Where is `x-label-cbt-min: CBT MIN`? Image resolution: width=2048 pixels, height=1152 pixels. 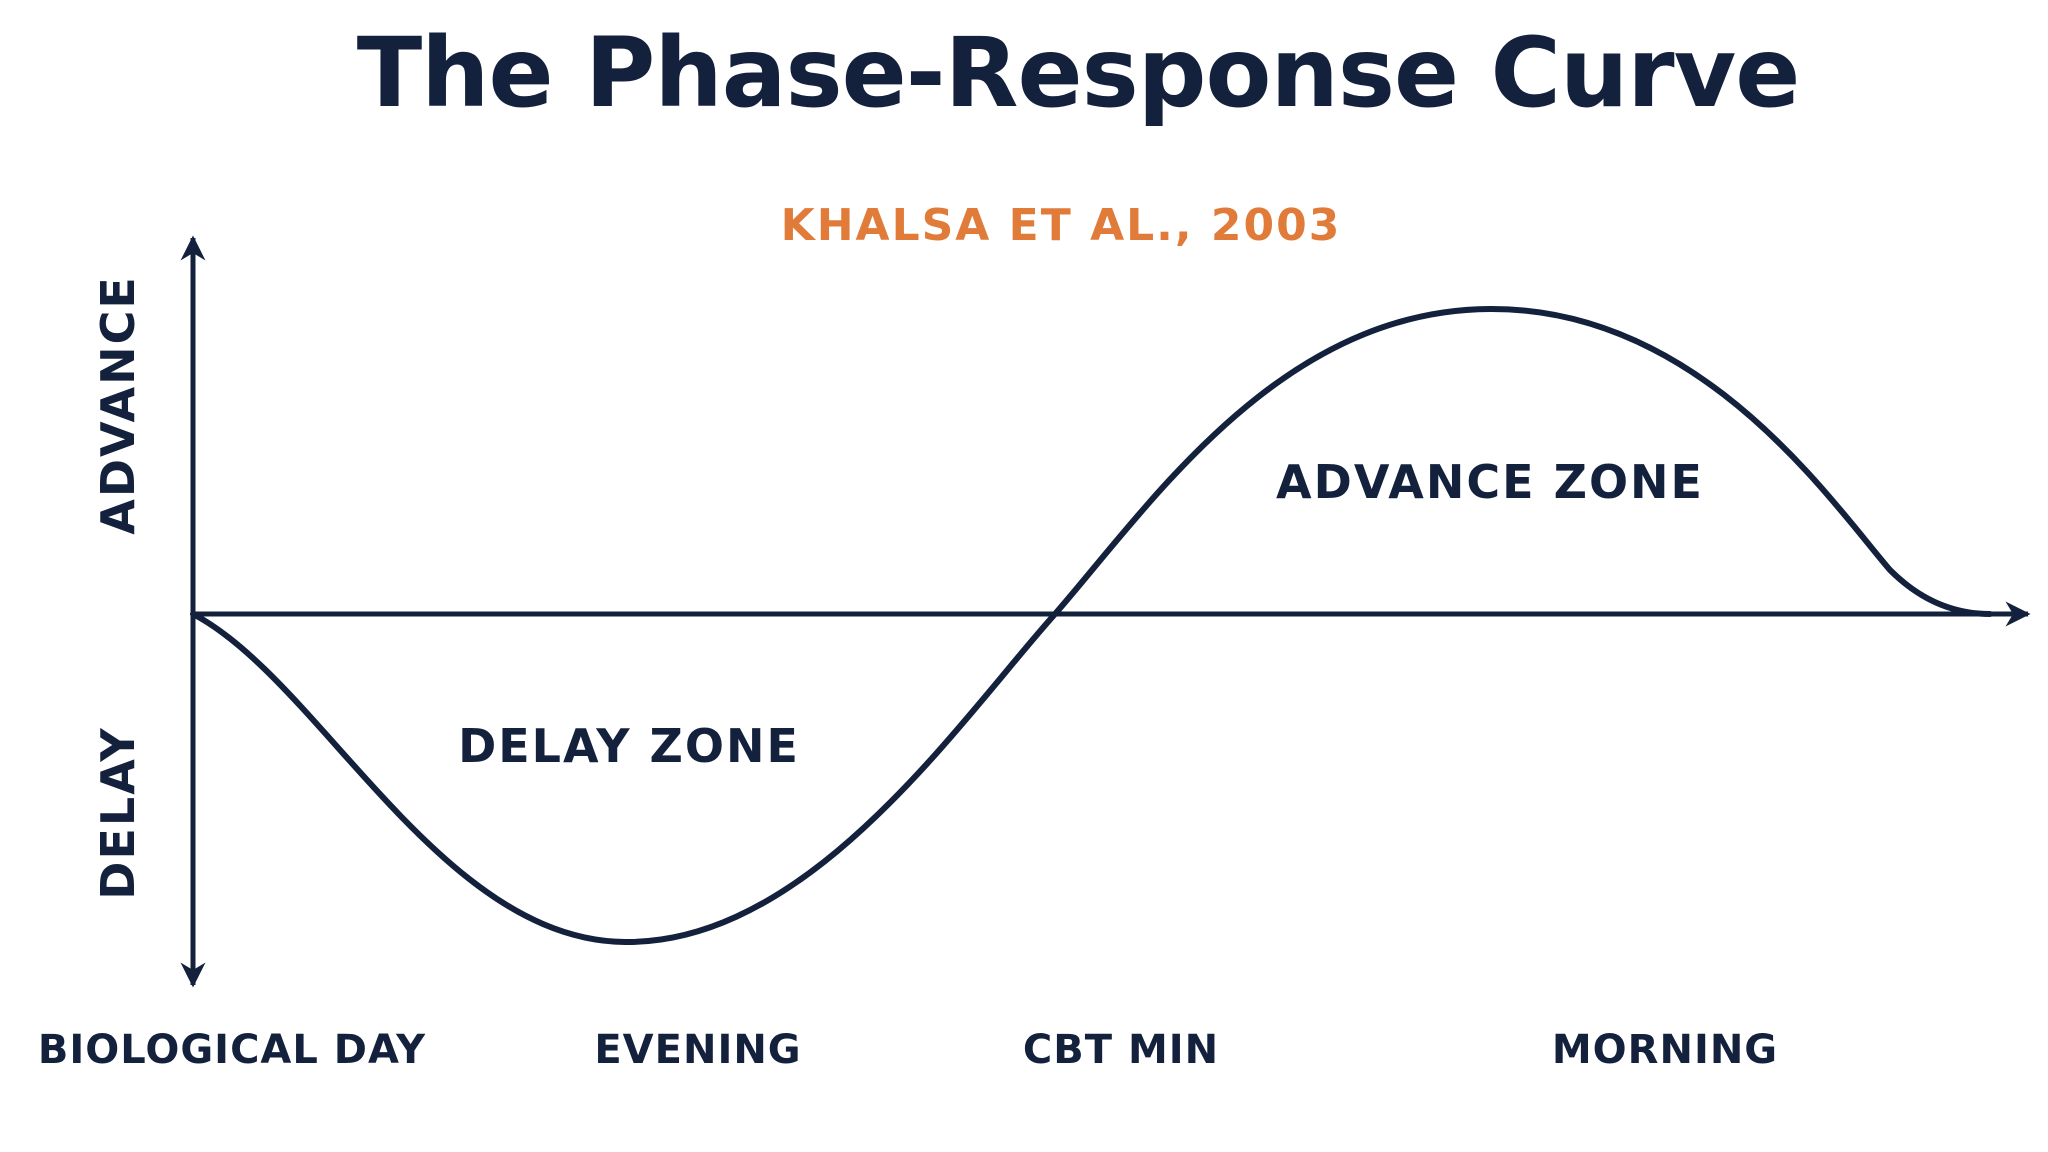 x-label-cbt-min: CBT MIN is located at coordinates (1121, 1050).